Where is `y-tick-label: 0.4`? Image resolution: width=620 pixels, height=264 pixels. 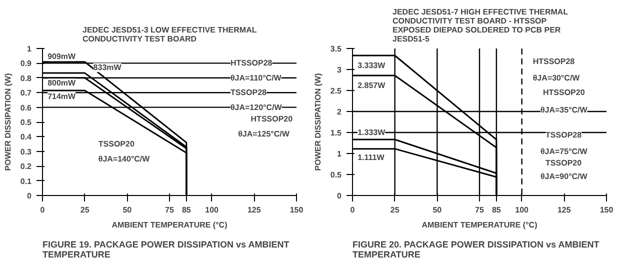
y-tick-label: 0.4 is located at coordinates (26, 137).